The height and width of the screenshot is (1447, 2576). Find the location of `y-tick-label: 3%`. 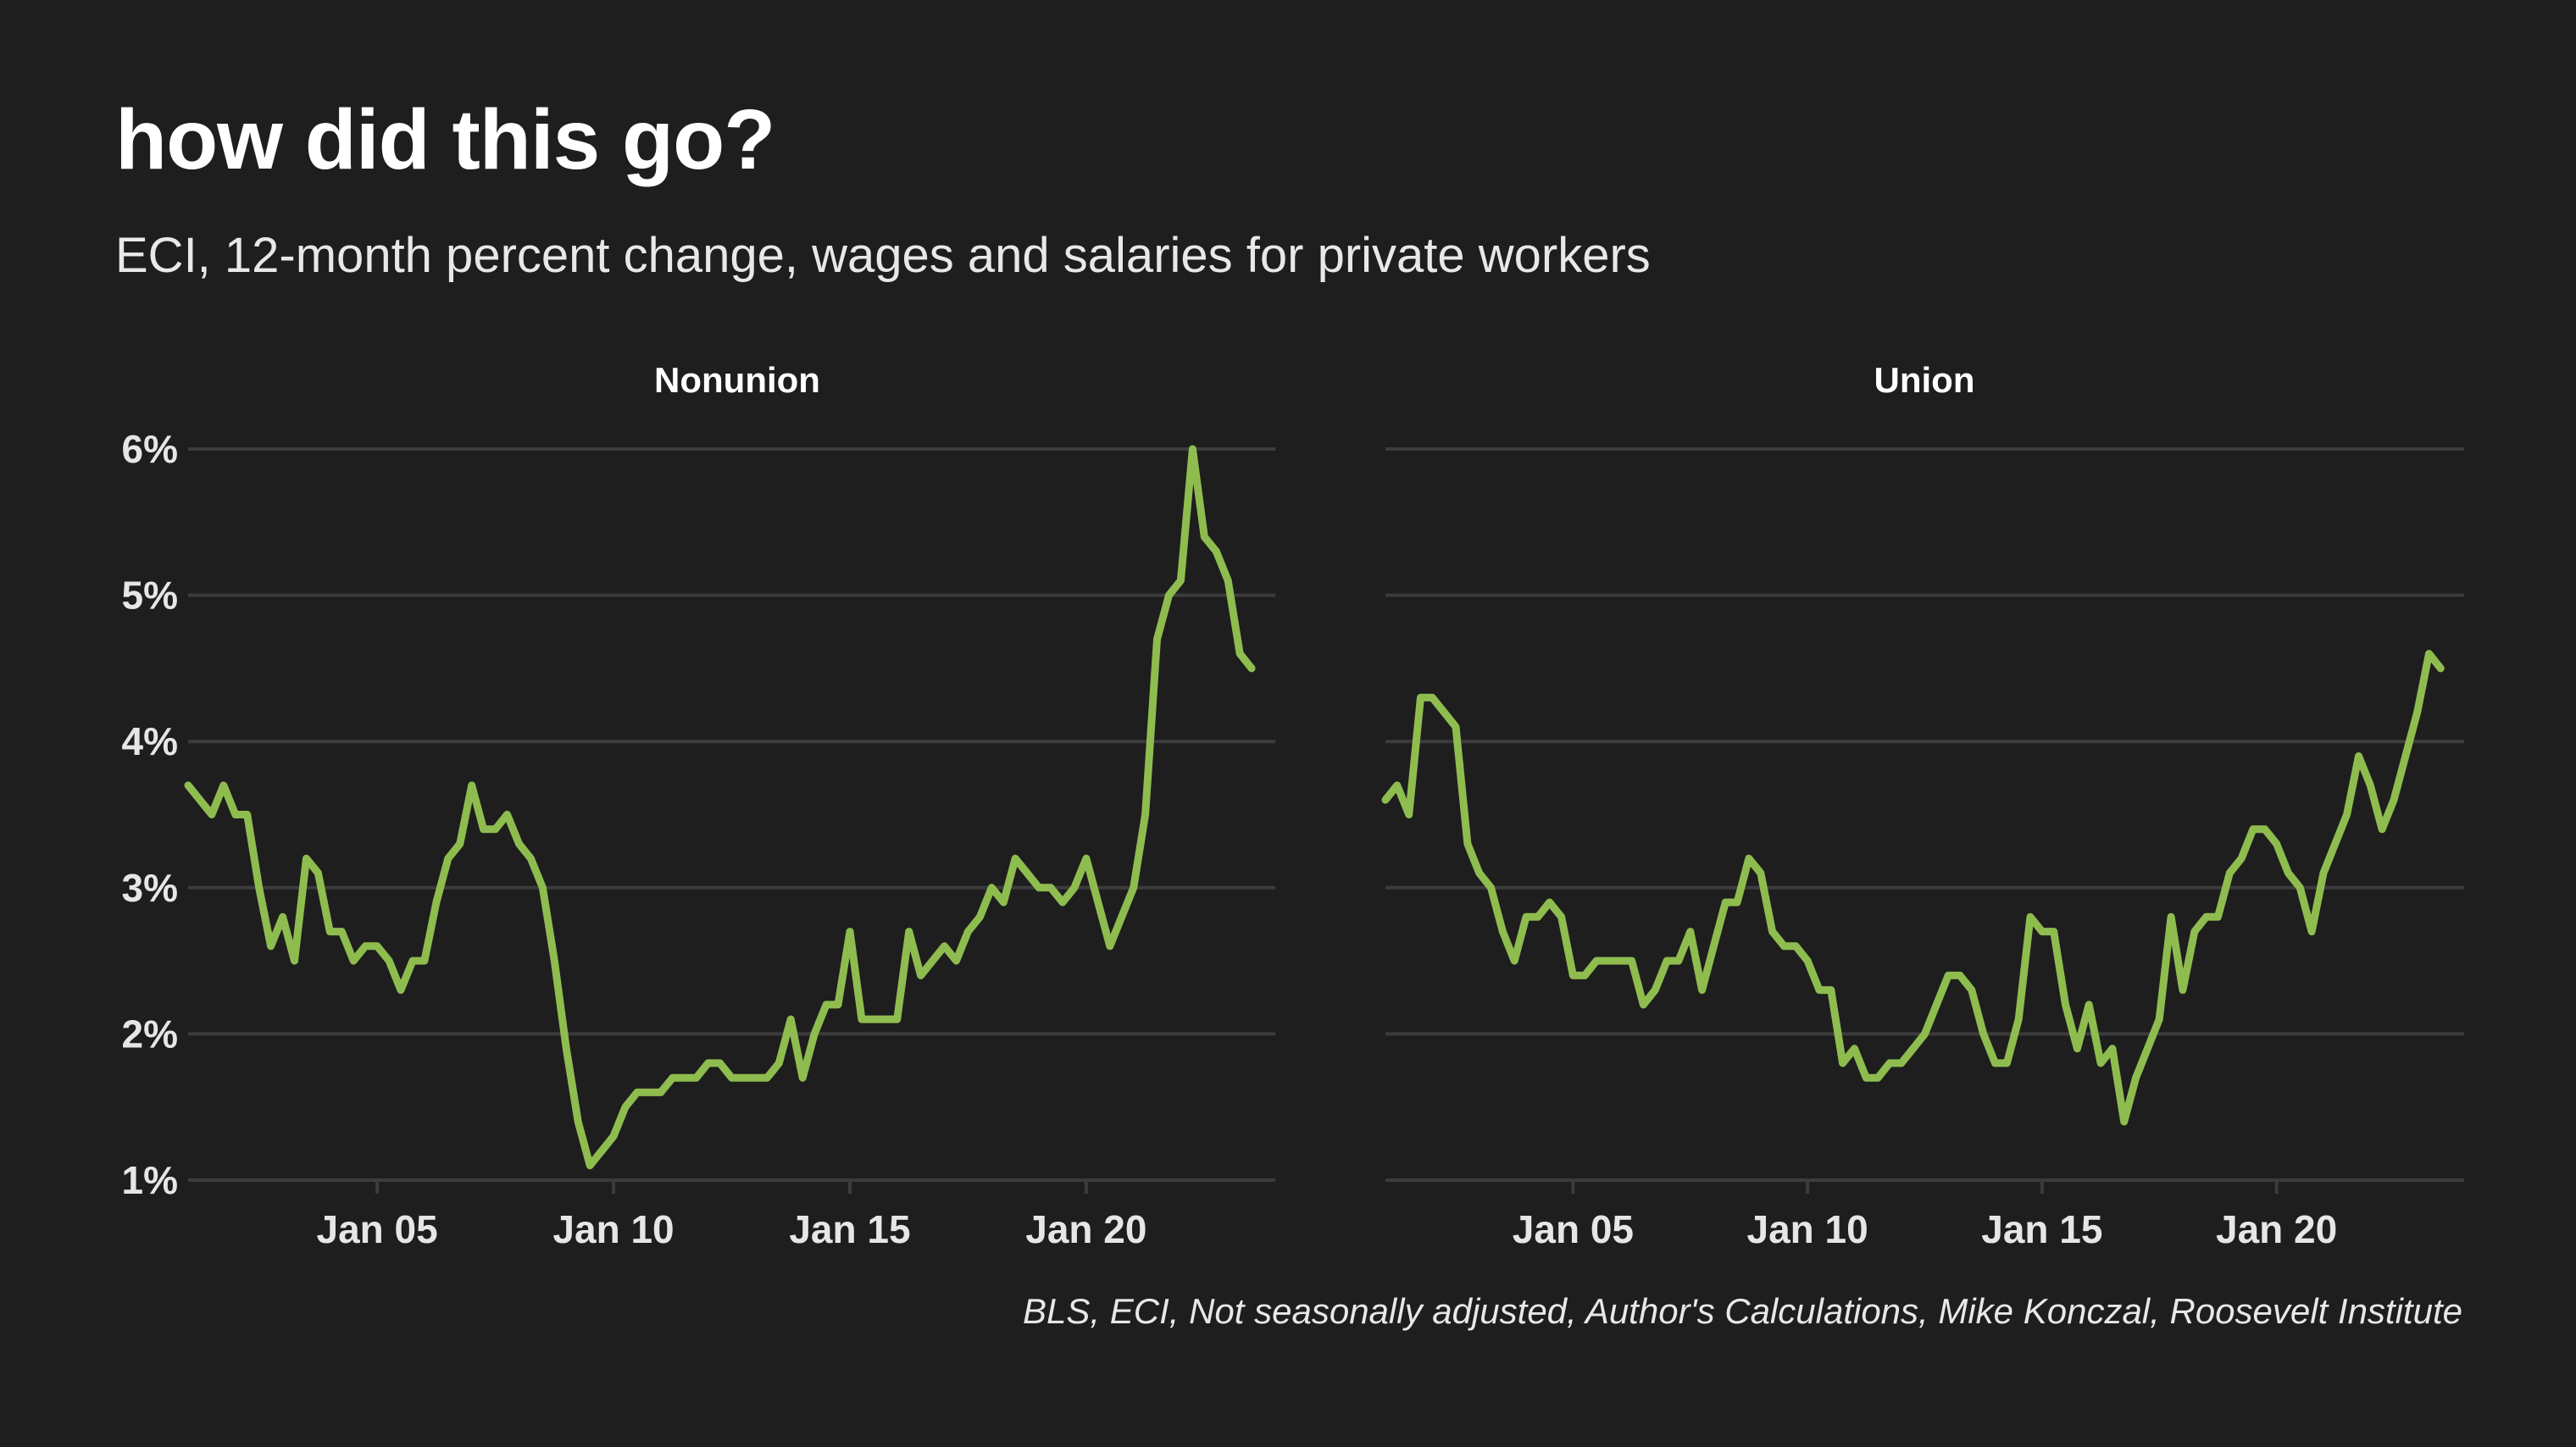

y-tick-label: 3% is located at coordinates (150, 888).